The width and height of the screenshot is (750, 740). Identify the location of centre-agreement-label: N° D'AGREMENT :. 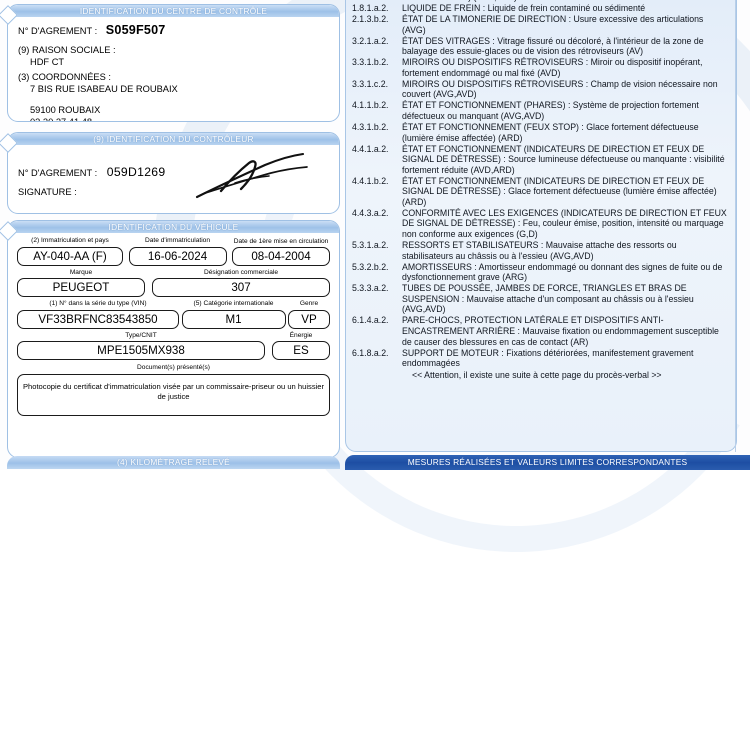
(58, 31).